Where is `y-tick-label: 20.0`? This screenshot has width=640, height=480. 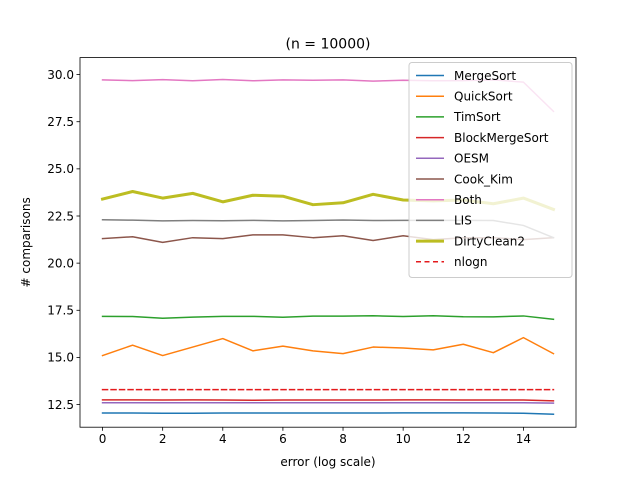
y-tick-label: 20.0 is located at coordinates (60, 263).